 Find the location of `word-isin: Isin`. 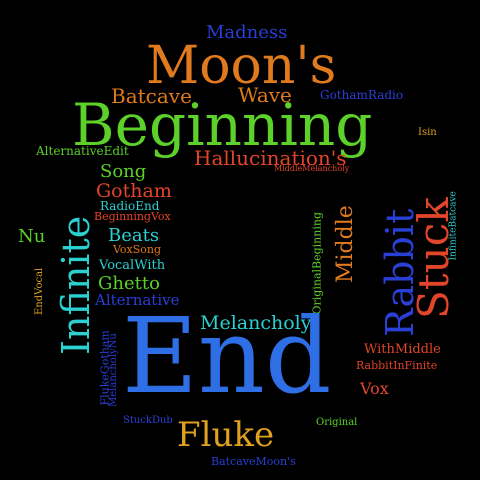

word-isin: Isin is located at coordinates (427, 132).